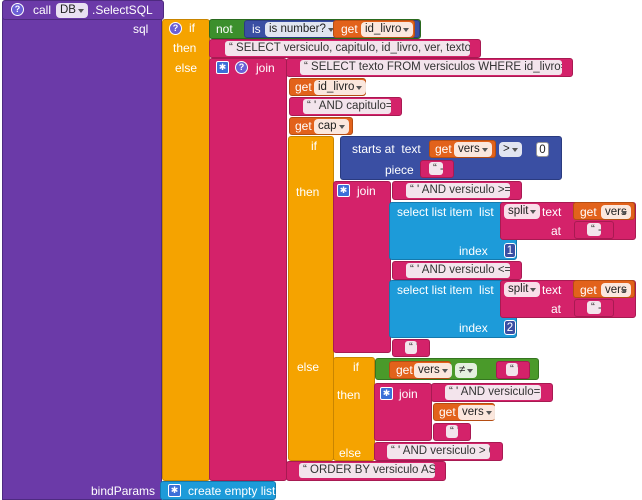 The image size is (642, 500). What do you see at coordinates (72, 10) in the screenshot?
I see `component-dropdown: DB` at bounding box center [72, 10].